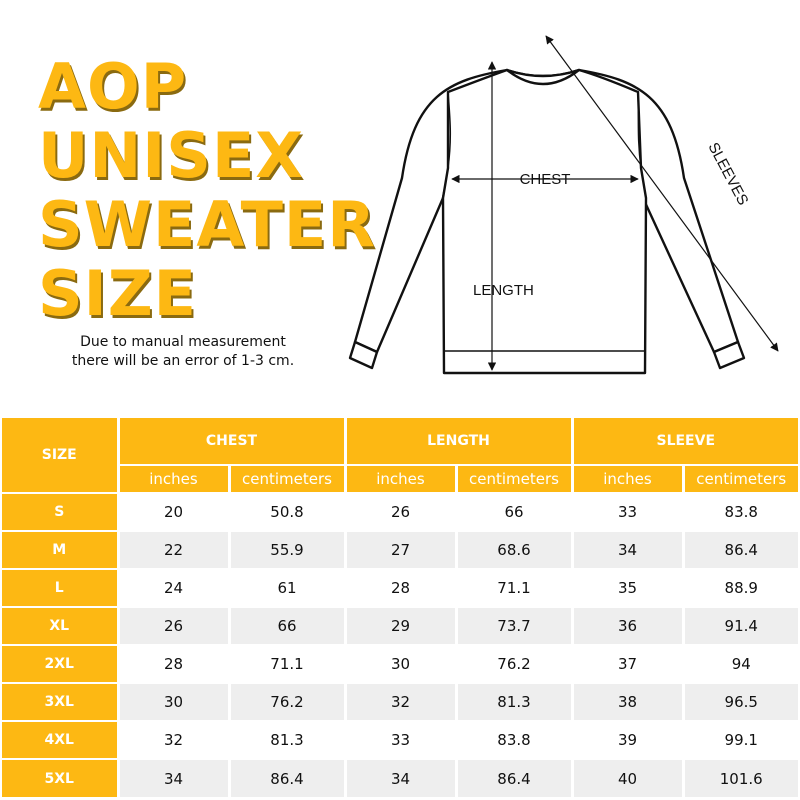 The width and height of the screenshot is (800, 800). I want to click on table-row: S 20 50.8 26 66 33 83.8, so click(400, 511).